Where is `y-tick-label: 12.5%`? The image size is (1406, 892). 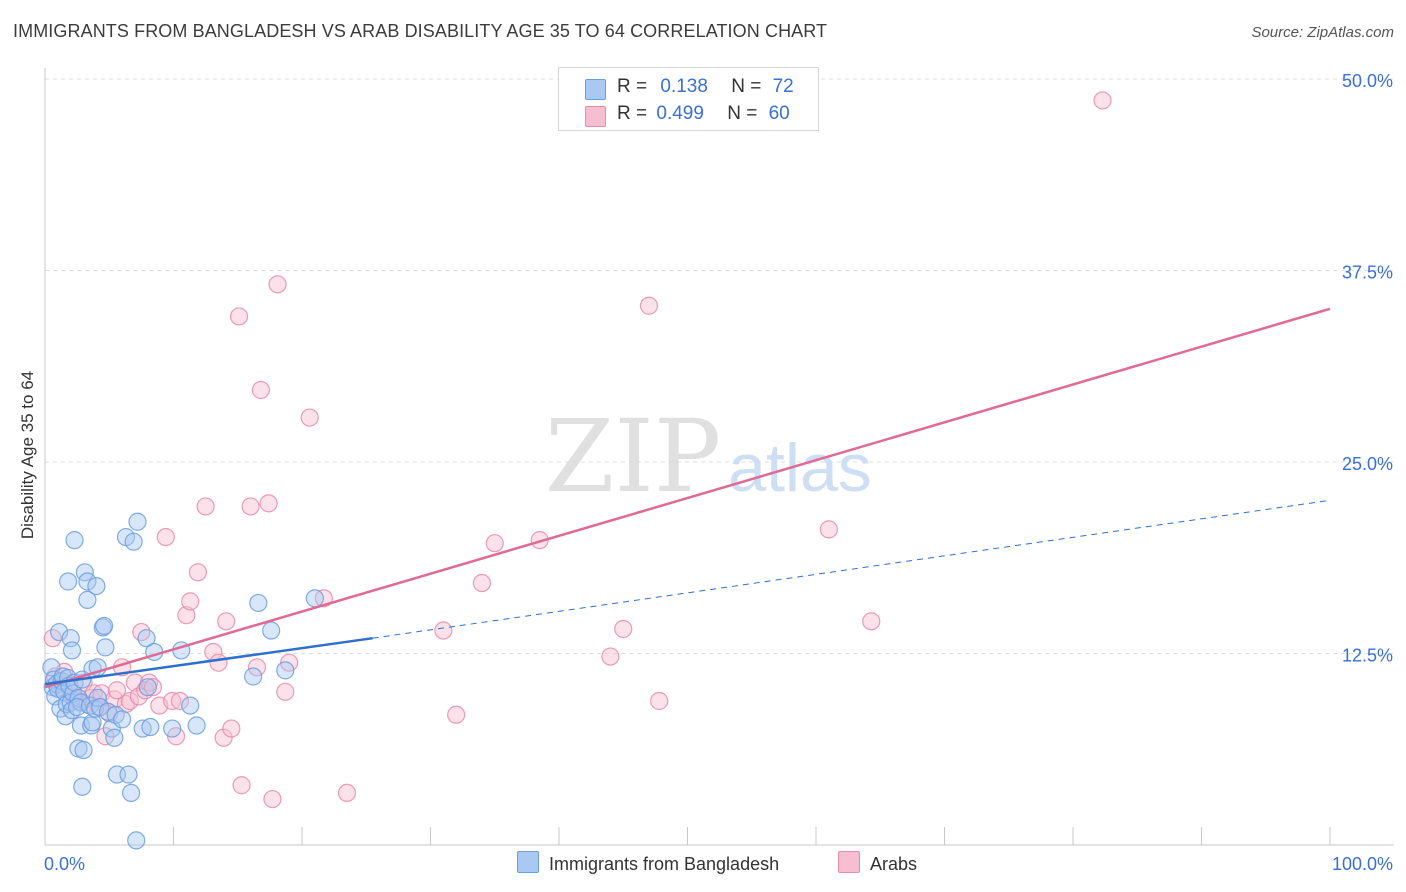
y-tick-label: 12.5% is located at coordinates (1367, 656).